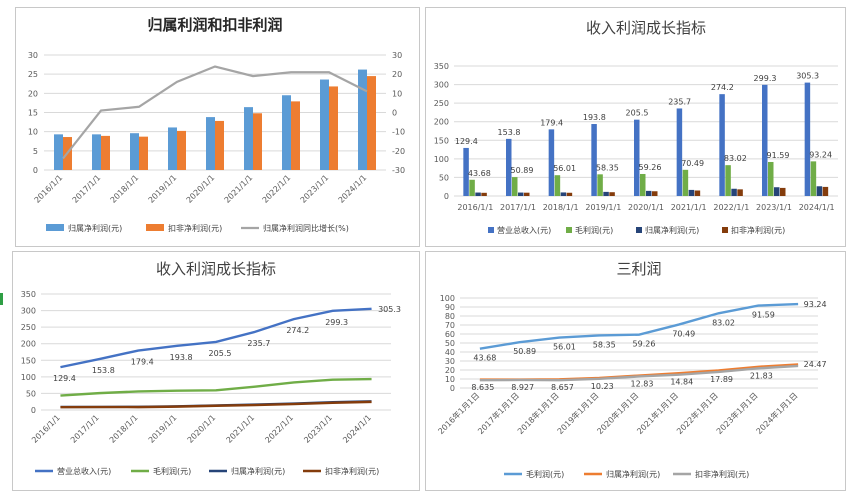  I want to click on edge-marker, so click(1, 299).